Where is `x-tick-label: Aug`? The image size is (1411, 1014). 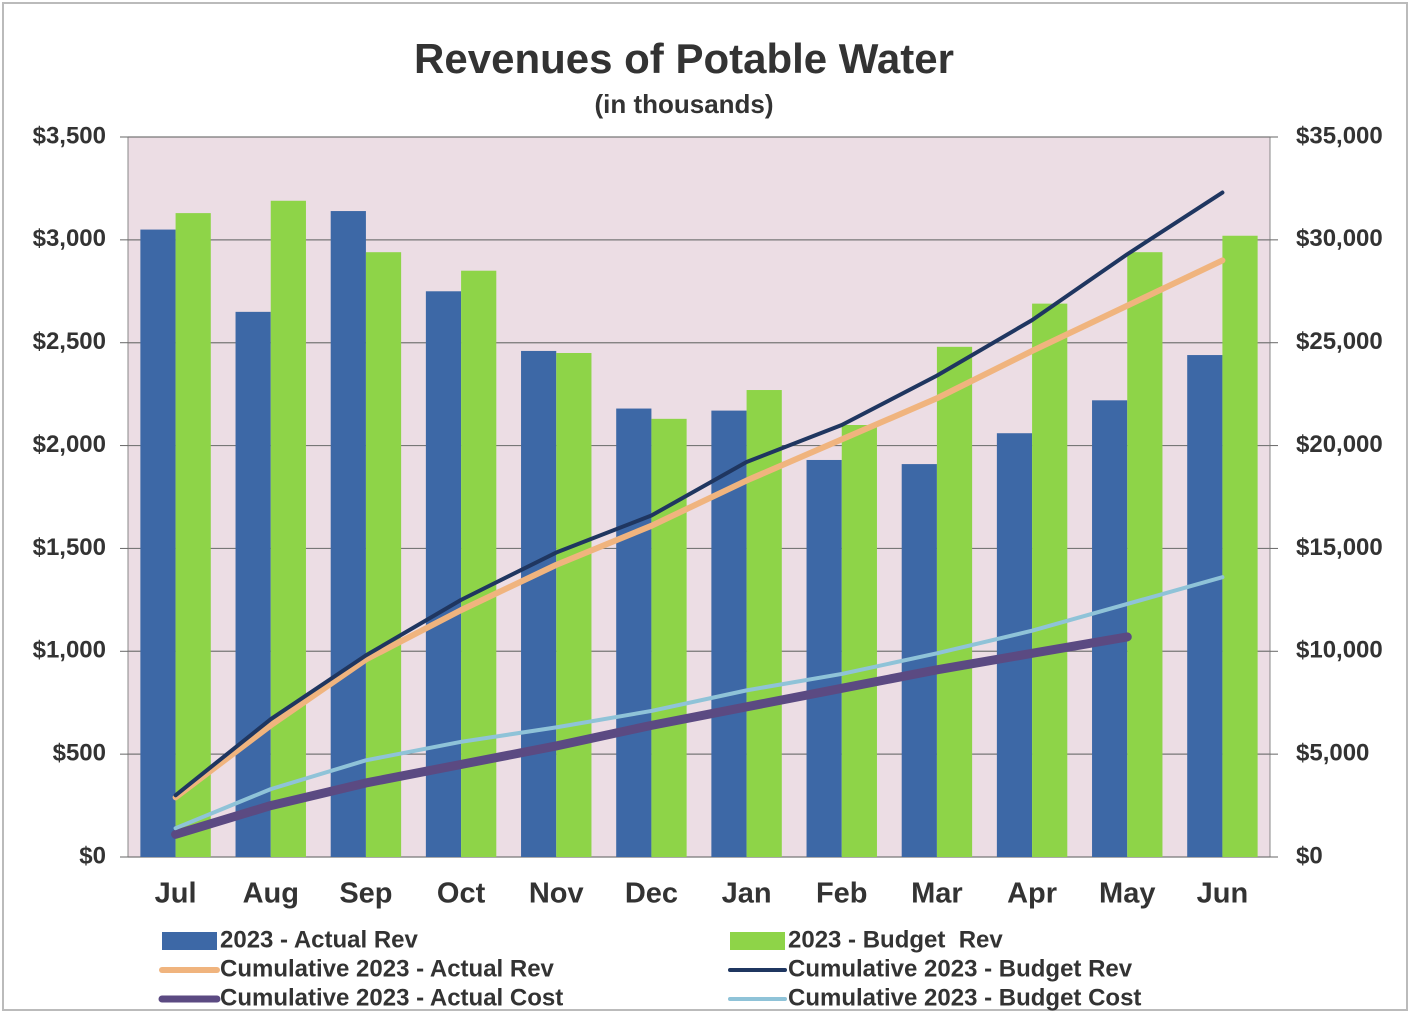
x-tick-label: Aug is located at coordinates (271, 894).